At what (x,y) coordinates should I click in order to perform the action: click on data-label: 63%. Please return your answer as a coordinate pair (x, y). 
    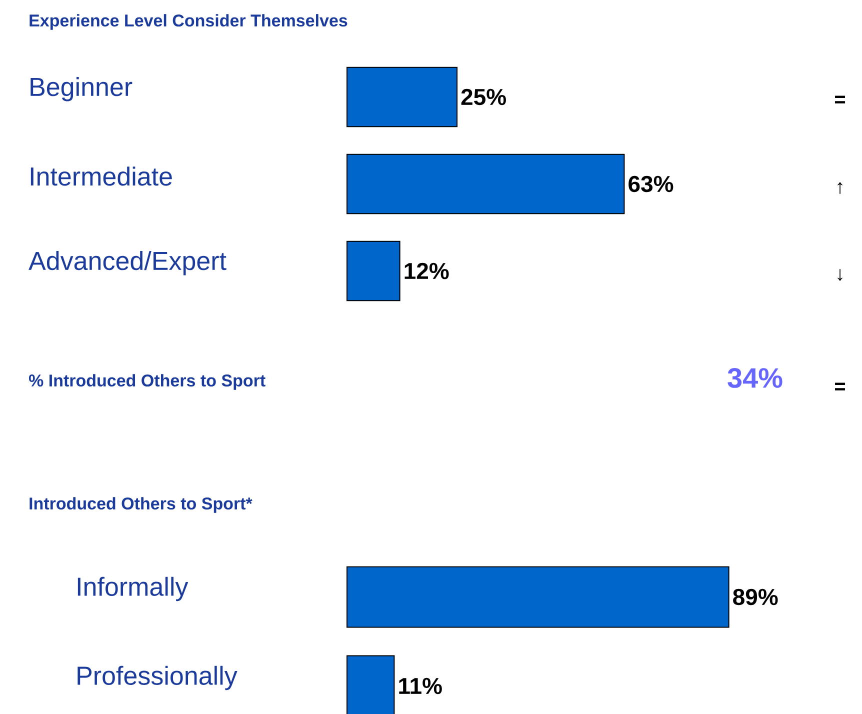
    Looking at the image, I should click on (651, 184).